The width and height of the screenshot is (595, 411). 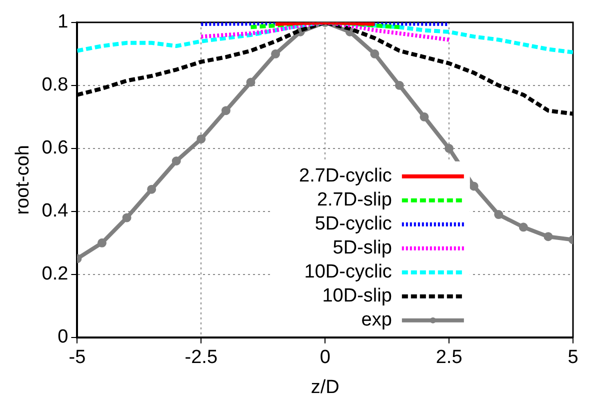 I want to click on x-tick-label: 0, so click(x=325, y=357).